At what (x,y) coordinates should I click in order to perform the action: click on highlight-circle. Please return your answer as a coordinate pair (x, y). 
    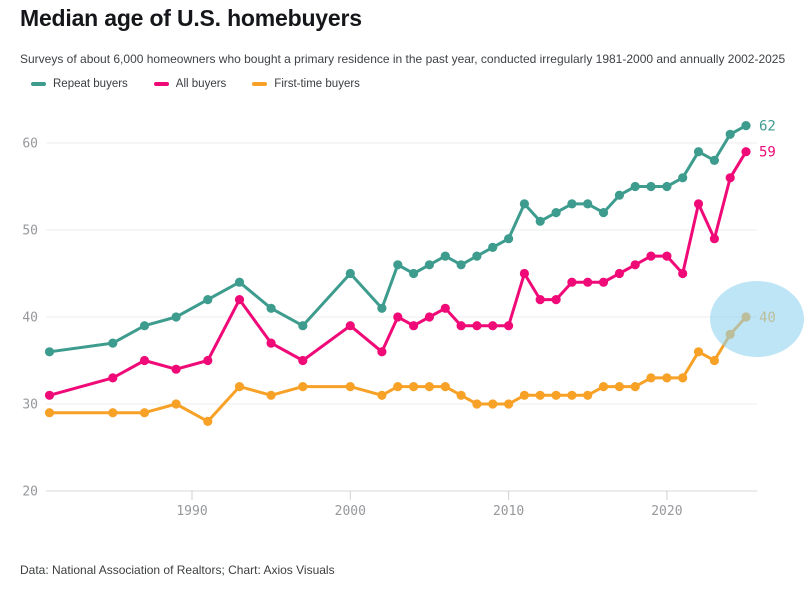
    Looking at the image, I should click on (757, 319).